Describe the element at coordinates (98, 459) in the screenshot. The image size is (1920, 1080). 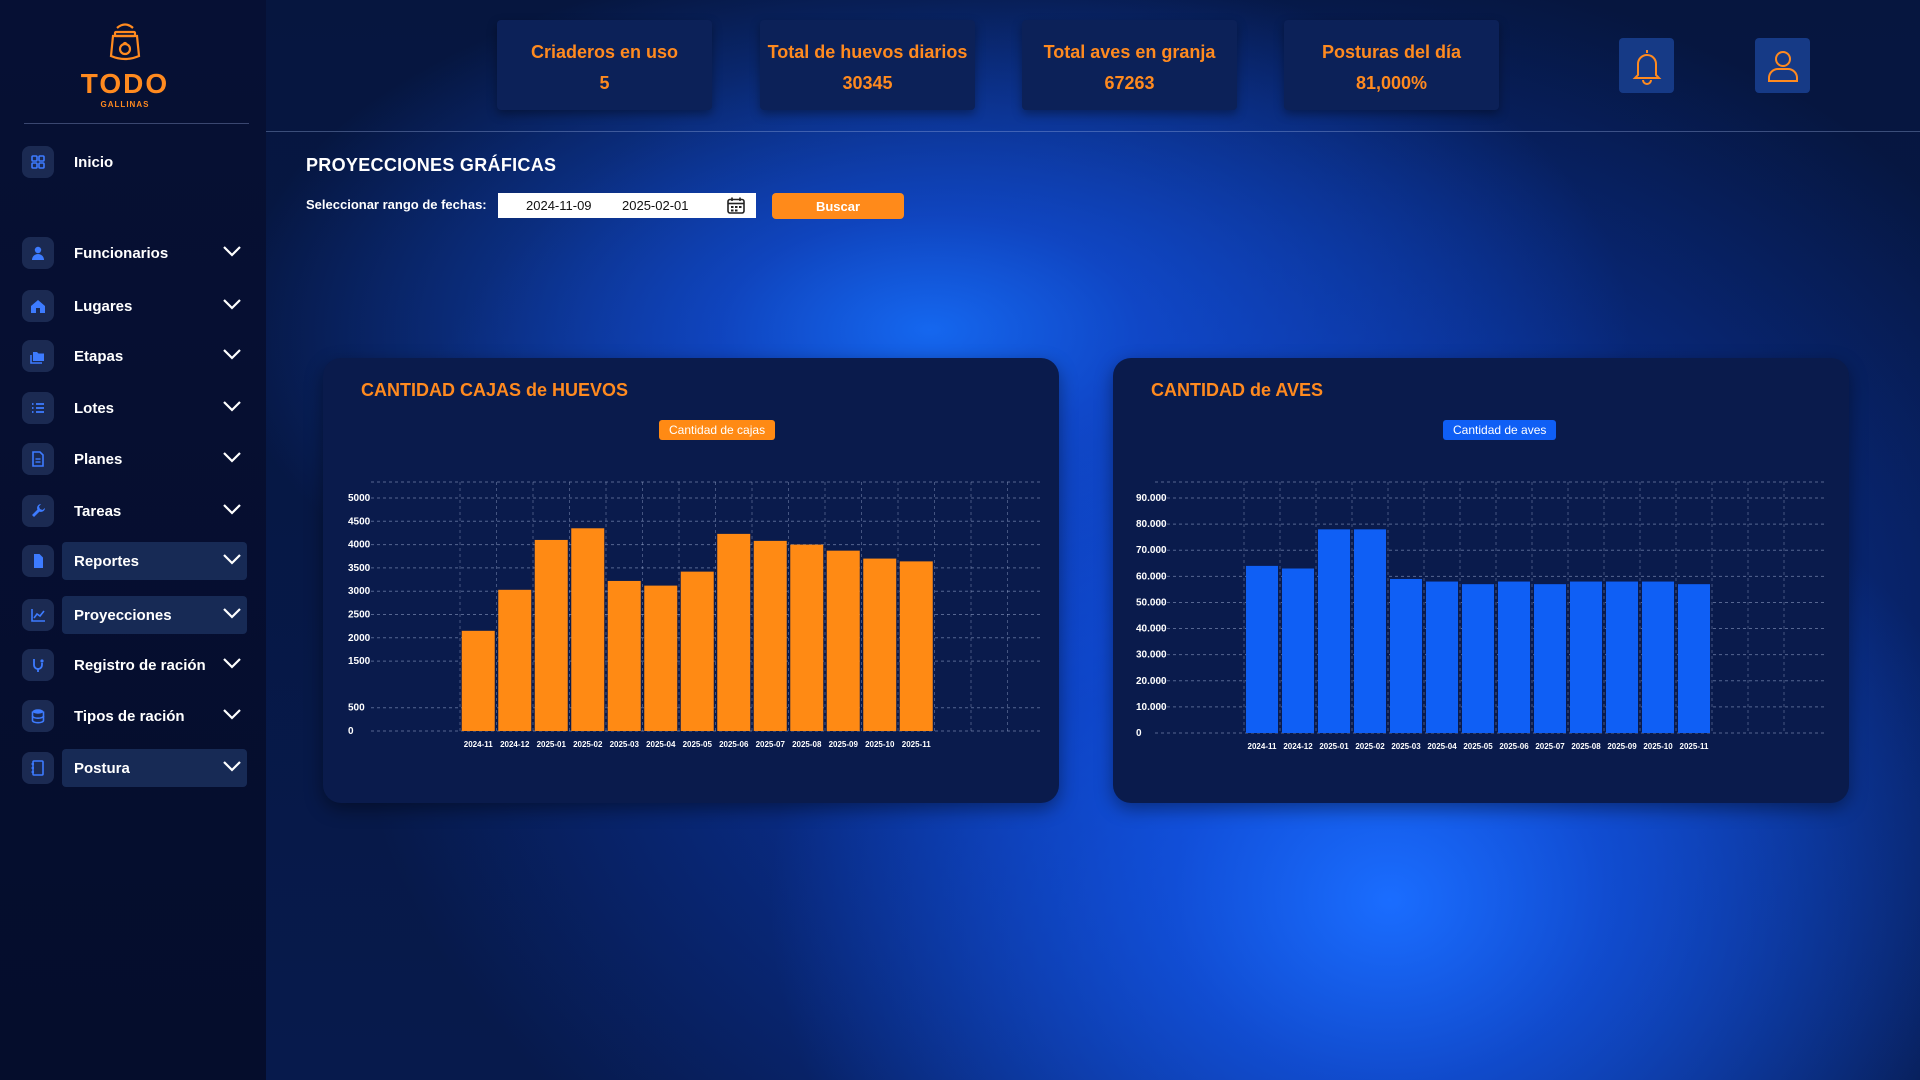
I see `sidebar-item-label: Planes` at that location.